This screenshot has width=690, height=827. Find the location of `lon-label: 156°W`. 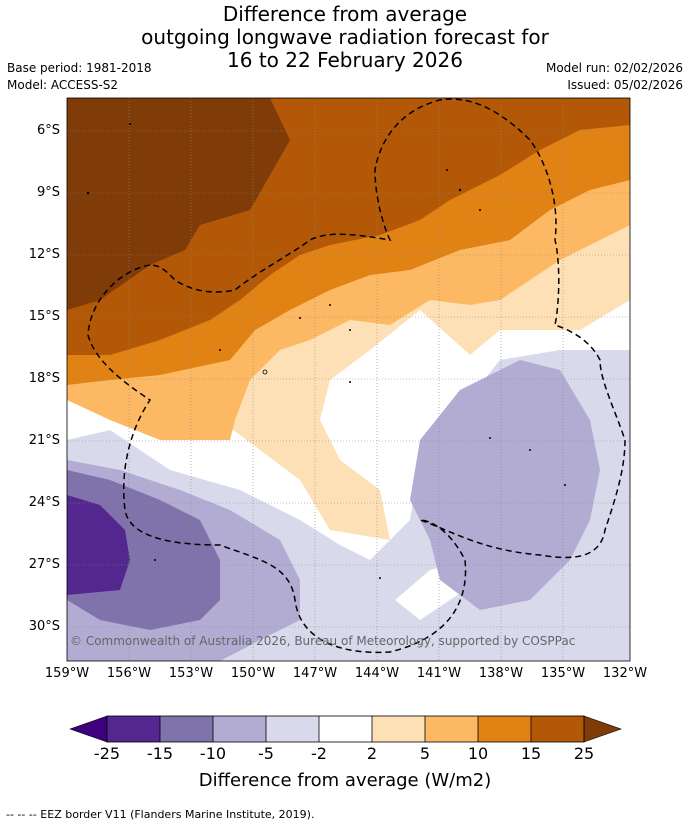

lon-label: 156°W is located at coordinates (129, 673).